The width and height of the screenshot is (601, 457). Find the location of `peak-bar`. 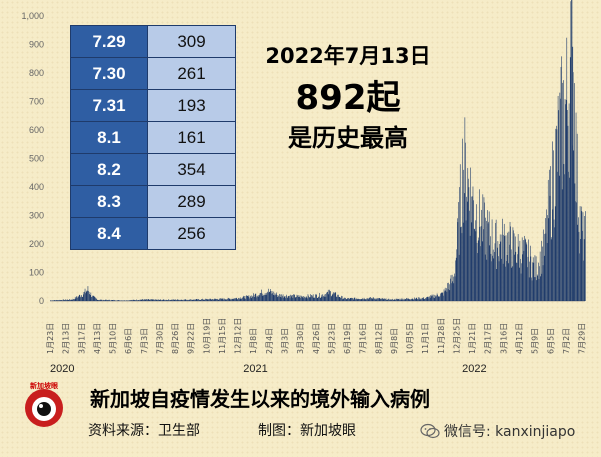

peak-bar is located at coordinates (573, 173).